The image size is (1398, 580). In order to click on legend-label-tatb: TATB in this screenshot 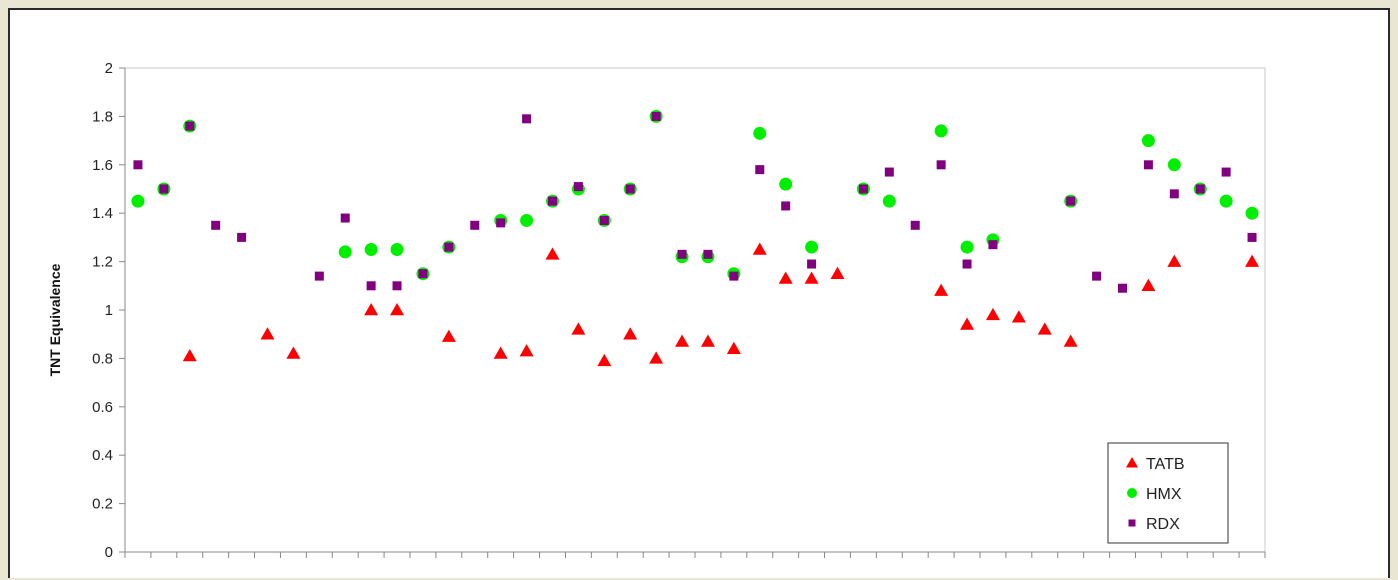, I will do `click(1165, 464)`.